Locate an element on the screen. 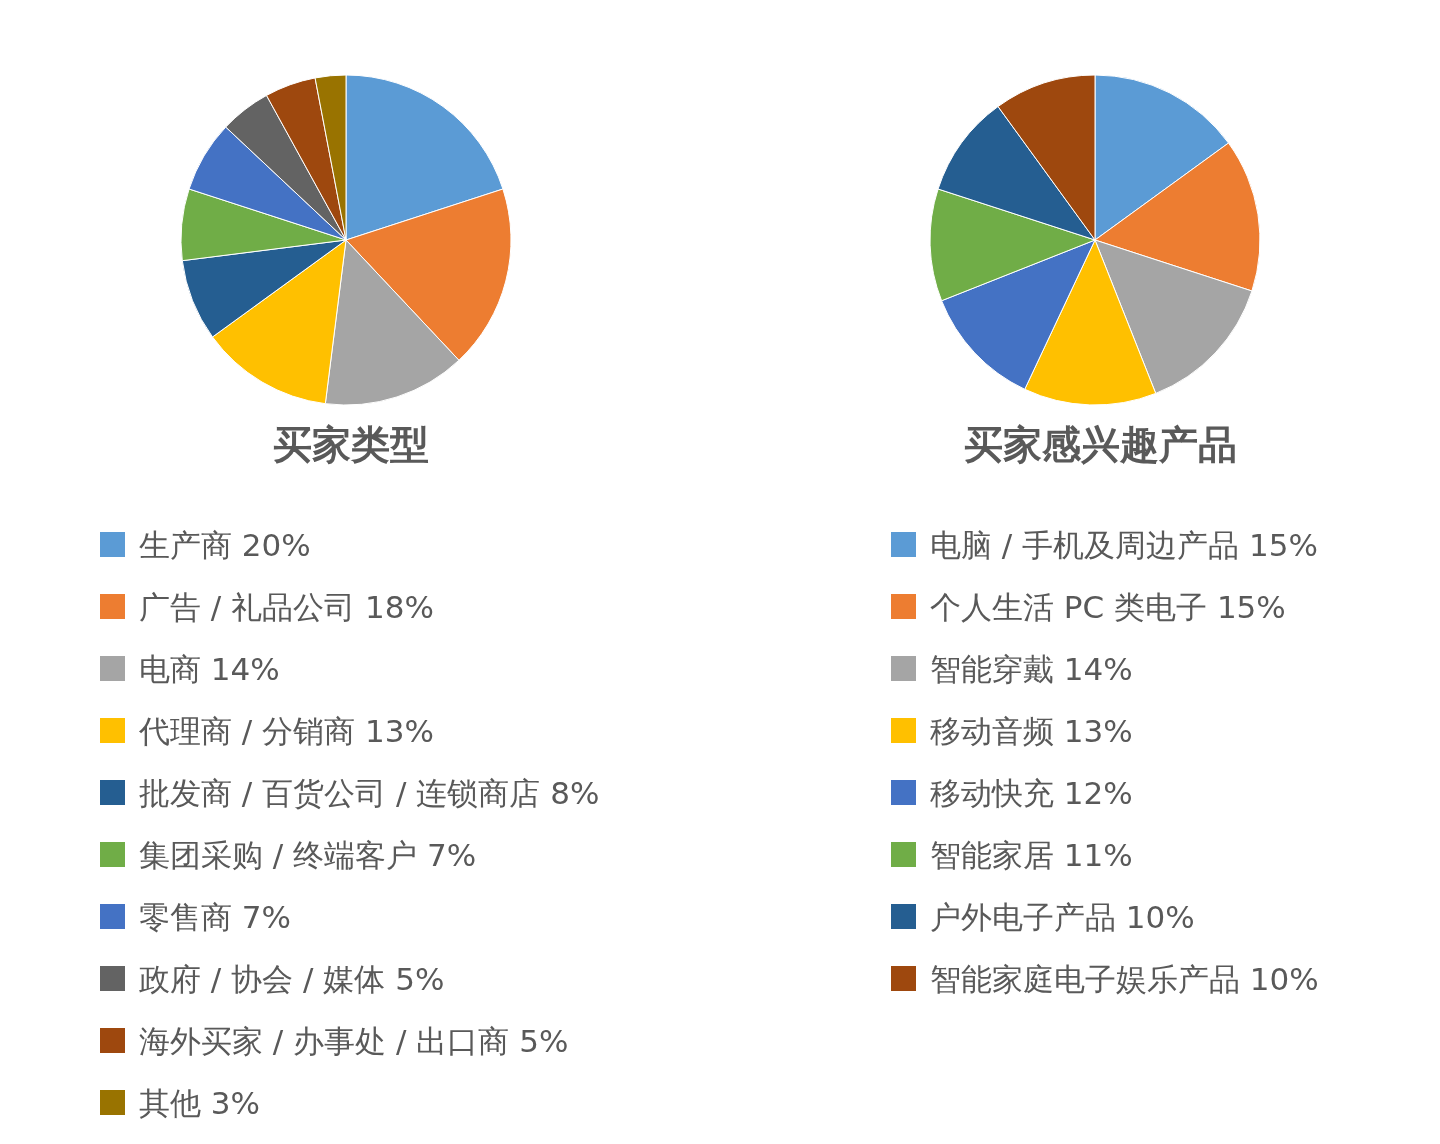  legend-label: 移动快充 12% is located at coordinates (1031, 792).